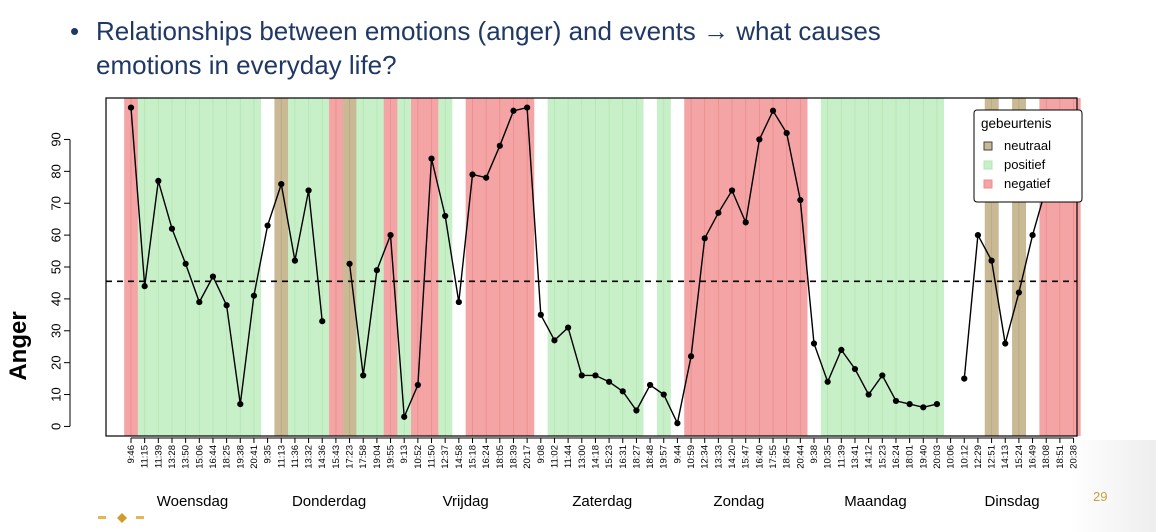 The image size is (1156, 532). What do you see at coordinates (309, 457) in the screenshot?
I see `x-tick-label: 13:32` at bounding box center [309, 457].